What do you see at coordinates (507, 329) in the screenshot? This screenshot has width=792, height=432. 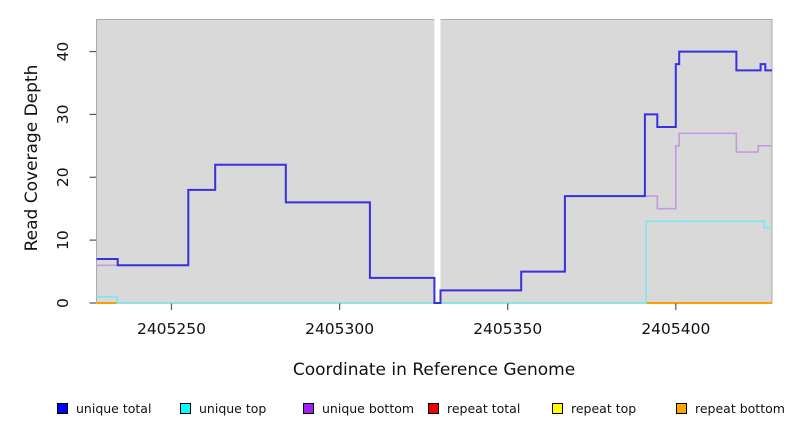 I see `x-tick-label: 2405350` at bounding box center [507, 329].